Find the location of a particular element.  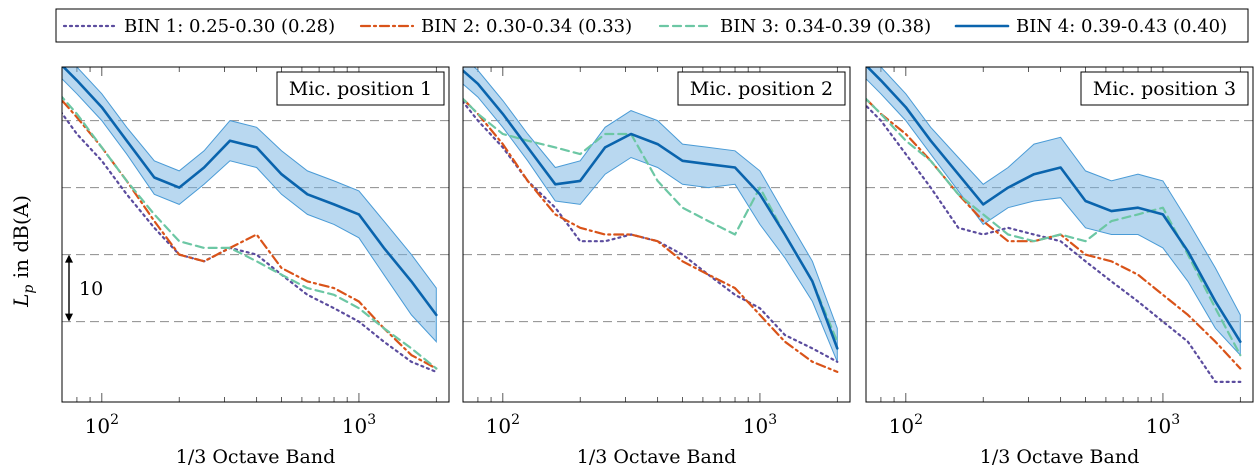

legend-label: BIN 3: 0.34-0.39 (0.38) is located at coordinates (825, 26).